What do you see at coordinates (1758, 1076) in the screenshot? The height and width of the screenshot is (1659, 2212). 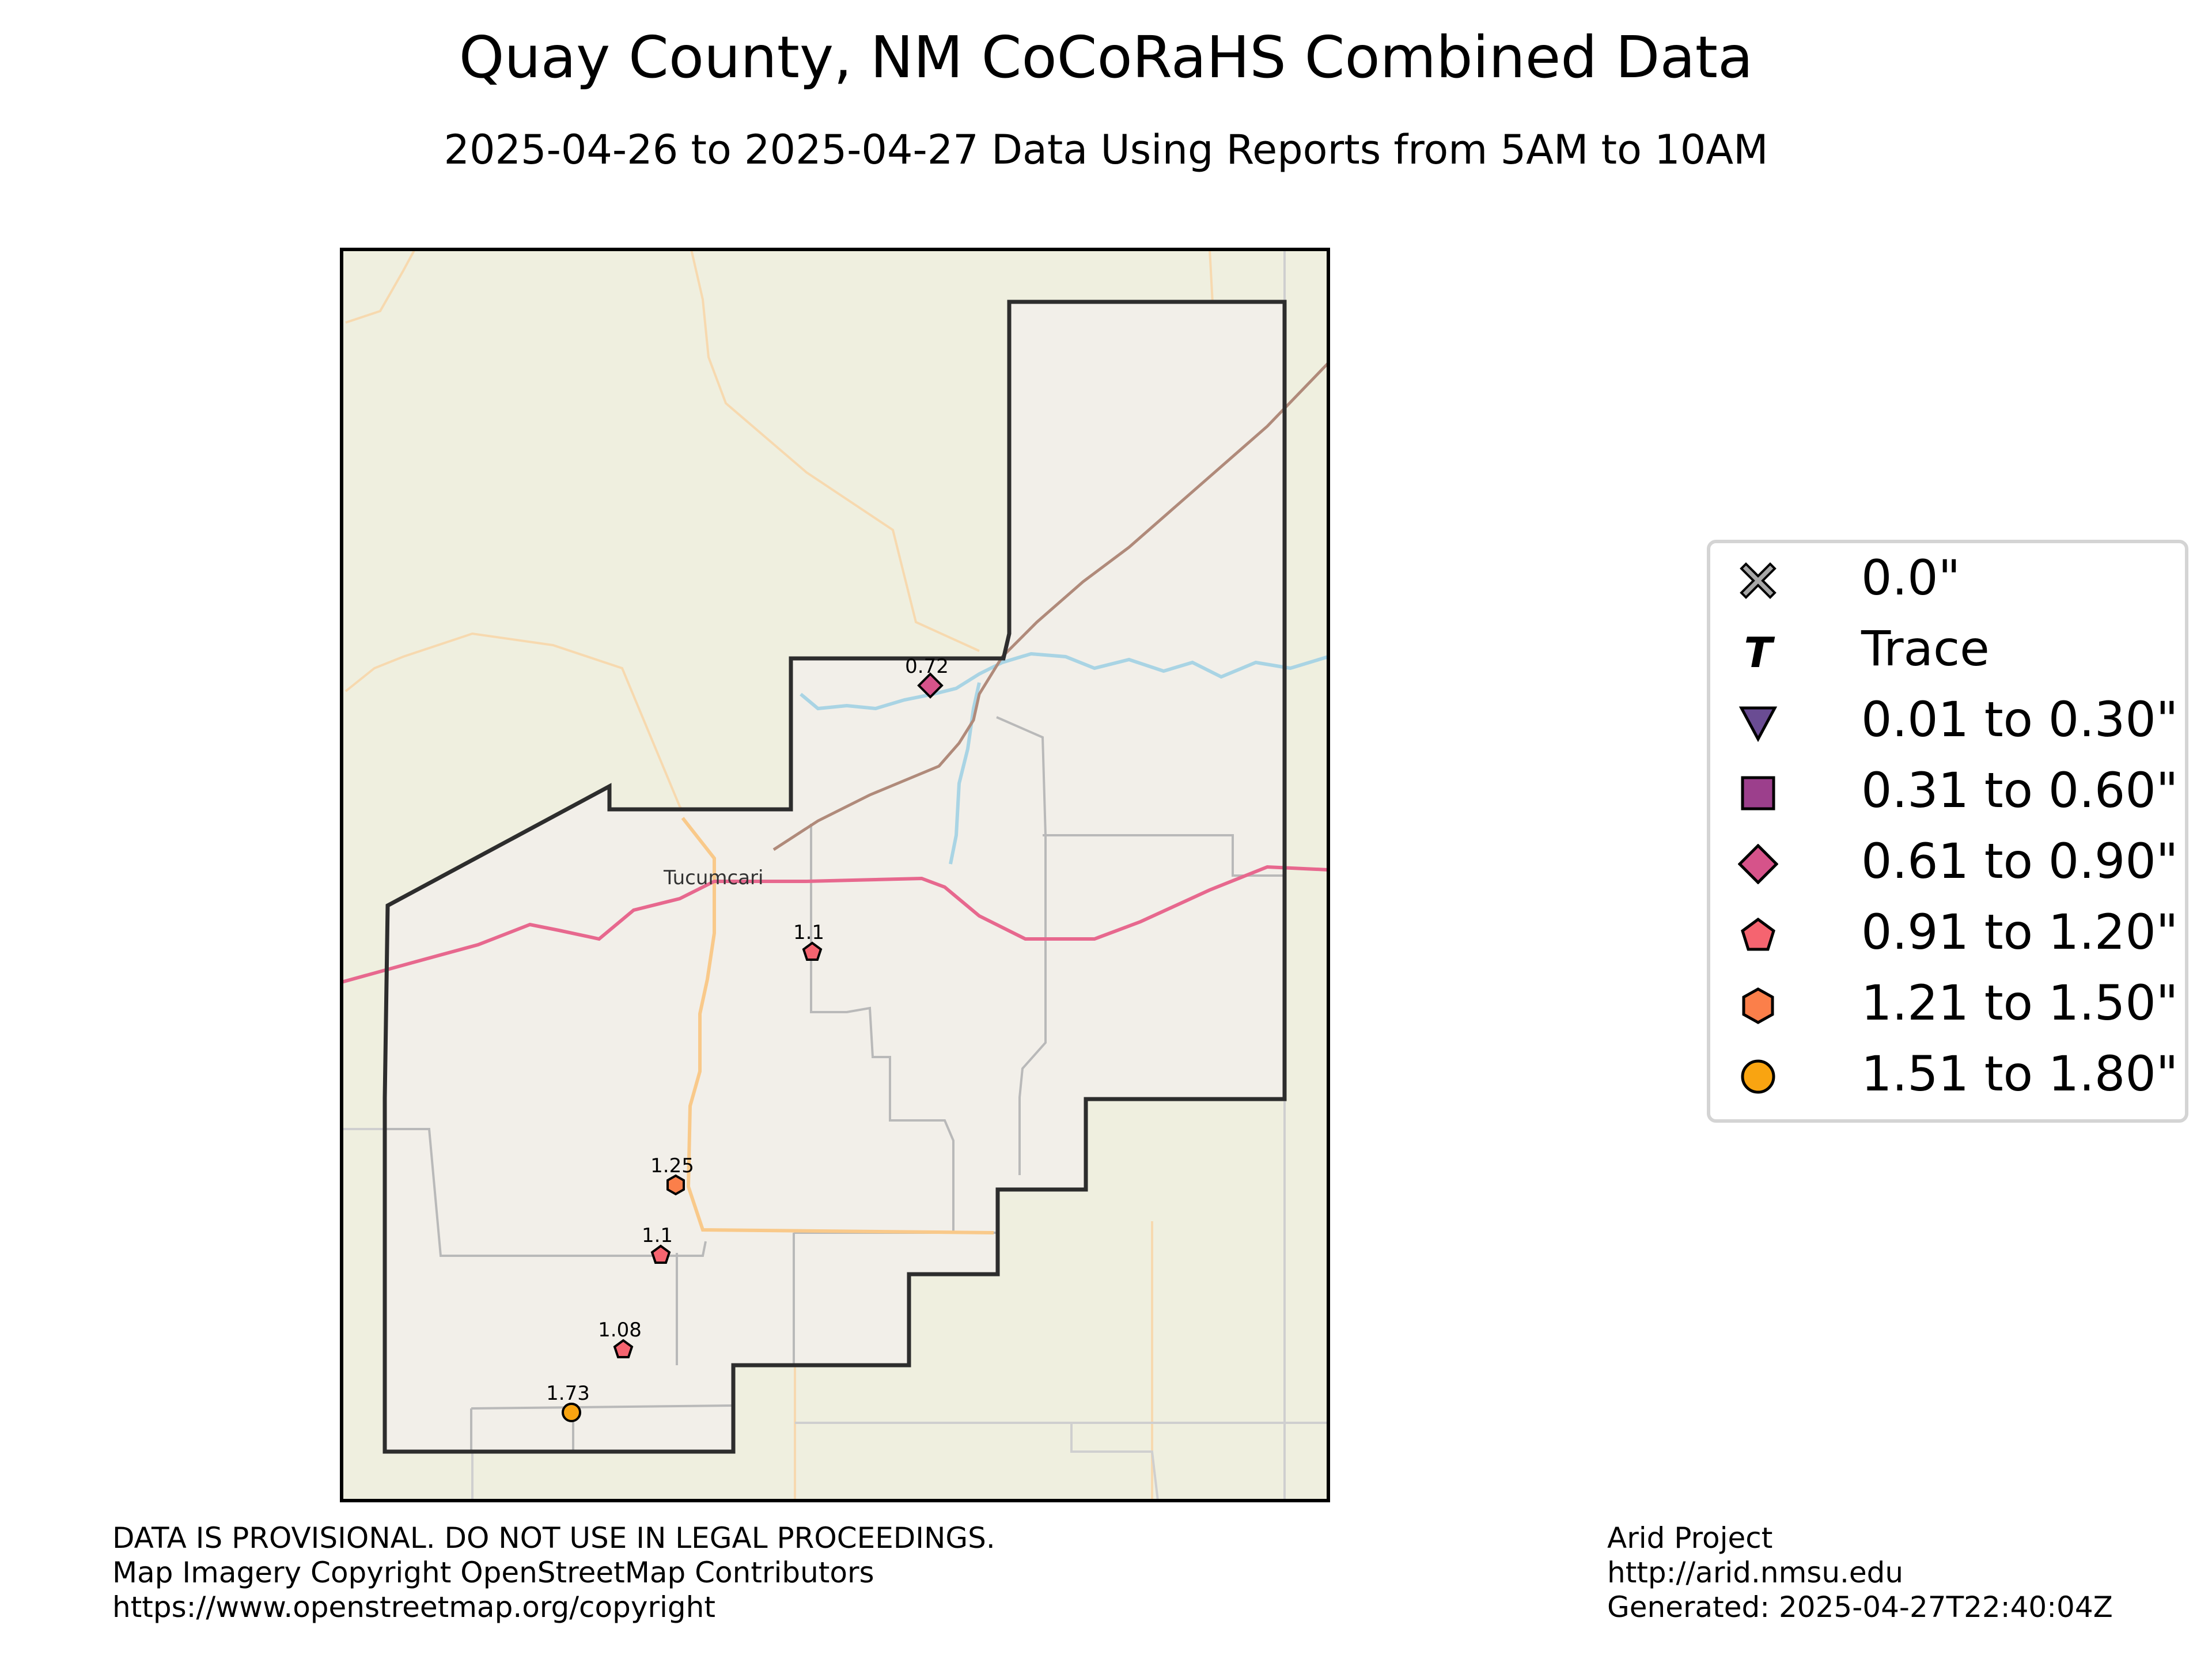 I see `circle-icon` at bounding box center [1758, 1076].